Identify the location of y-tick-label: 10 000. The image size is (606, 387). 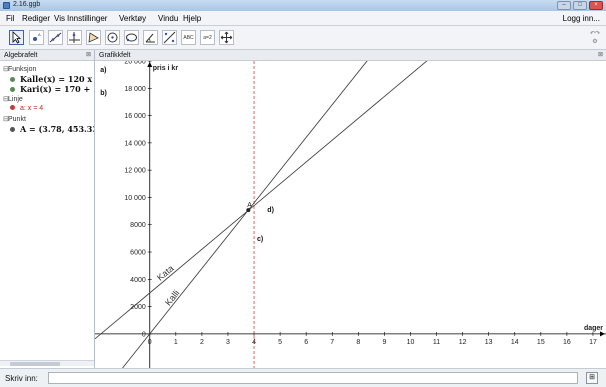
(135, 198).